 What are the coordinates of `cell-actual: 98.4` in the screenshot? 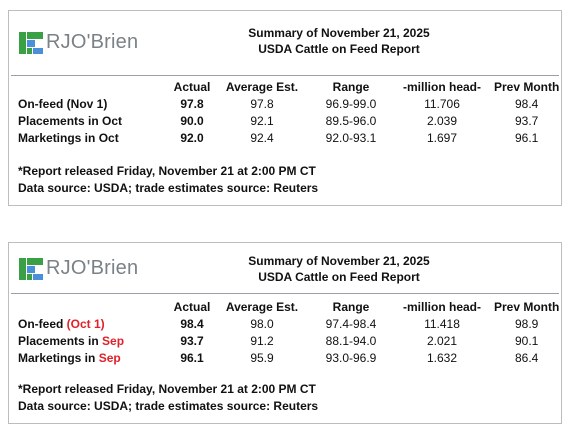 It's located at (192, 324).